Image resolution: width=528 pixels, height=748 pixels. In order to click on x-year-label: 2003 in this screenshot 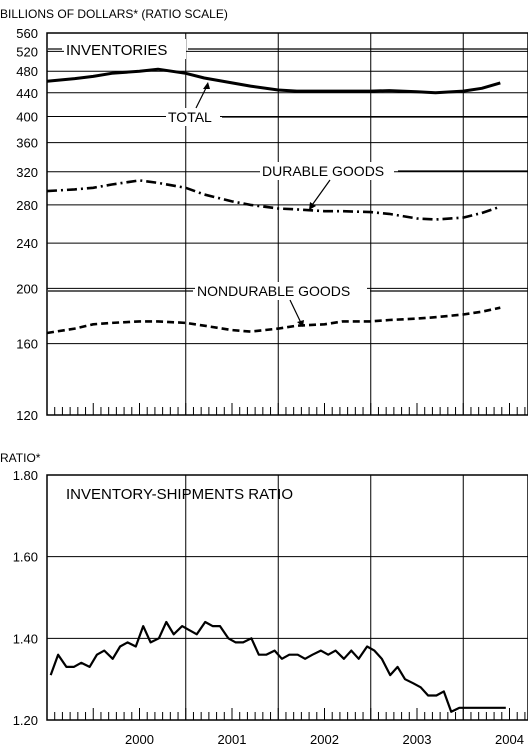, I will do `click(417, 739)`.